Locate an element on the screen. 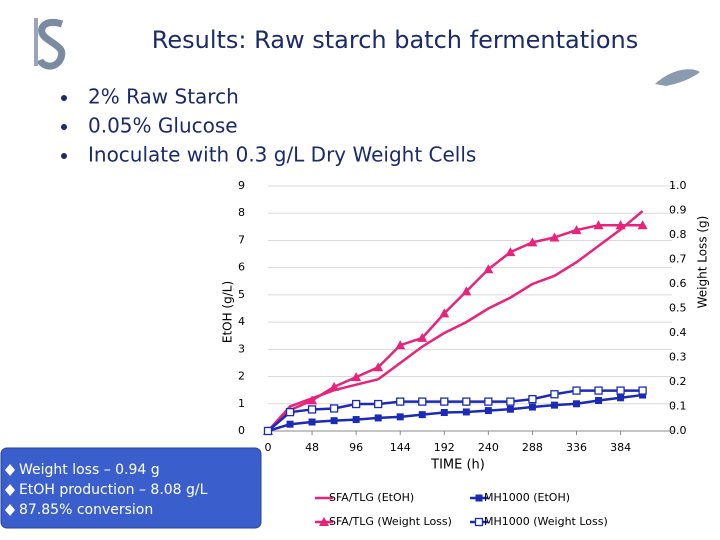 The image size is (720, 540). y2-tick-label: 0.2 is located at coordinates (678, 381).